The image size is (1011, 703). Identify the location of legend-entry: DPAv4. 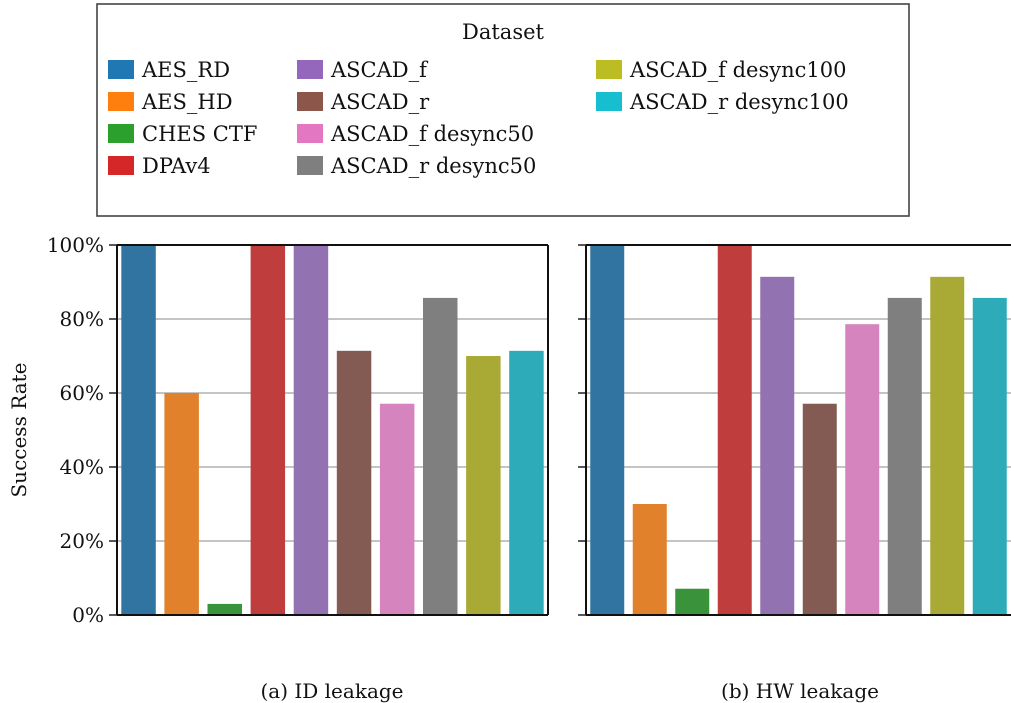
(159, 166).